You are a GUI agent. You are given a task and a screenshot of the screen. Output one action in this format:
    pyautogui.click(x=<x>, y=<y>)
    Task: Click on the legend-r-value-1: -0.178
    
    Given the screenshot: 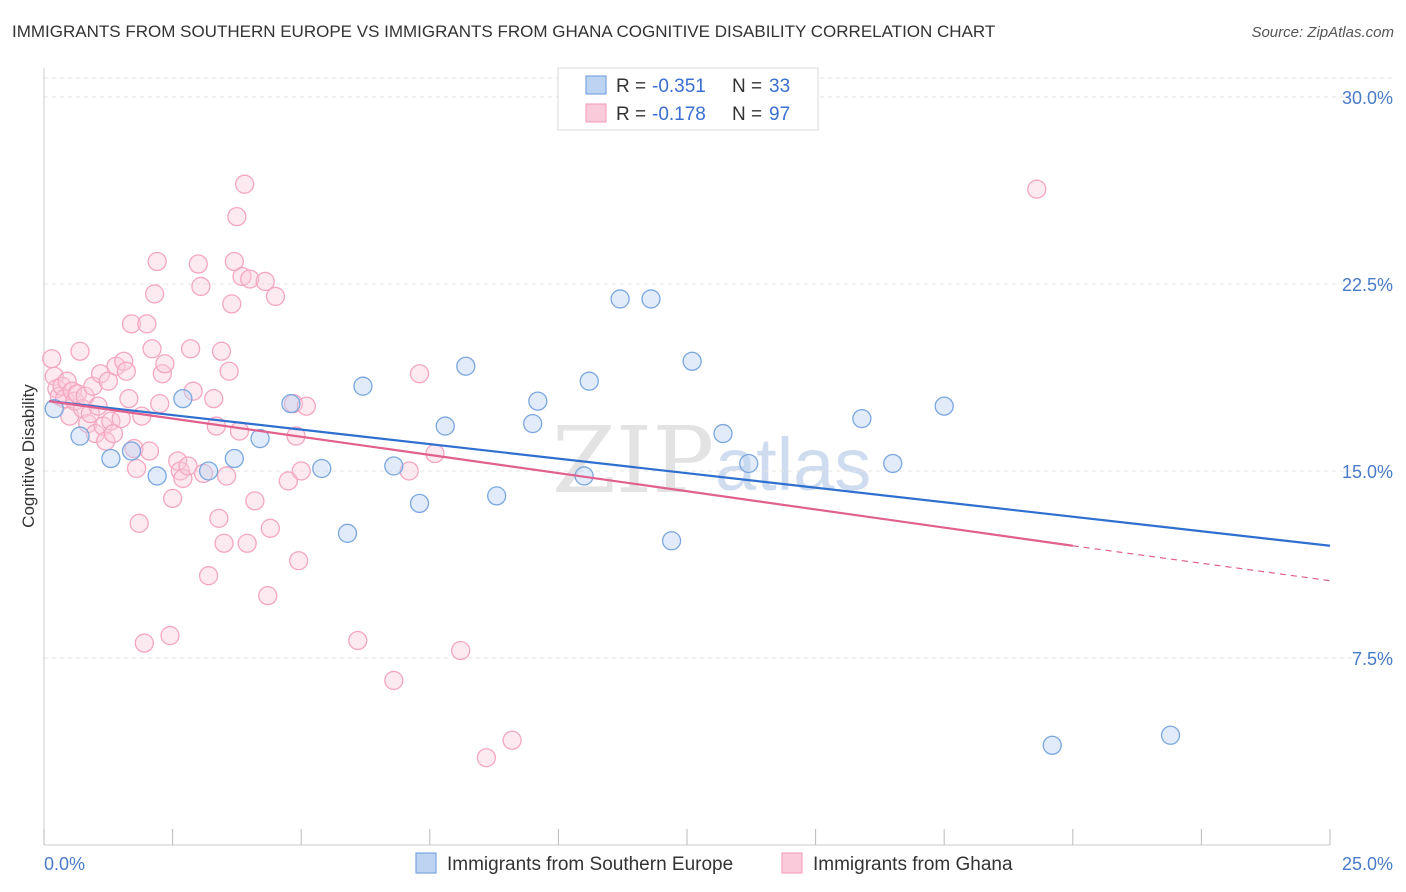 What is the action you would take?
    pyautogui.click(x=679, y=114)
    